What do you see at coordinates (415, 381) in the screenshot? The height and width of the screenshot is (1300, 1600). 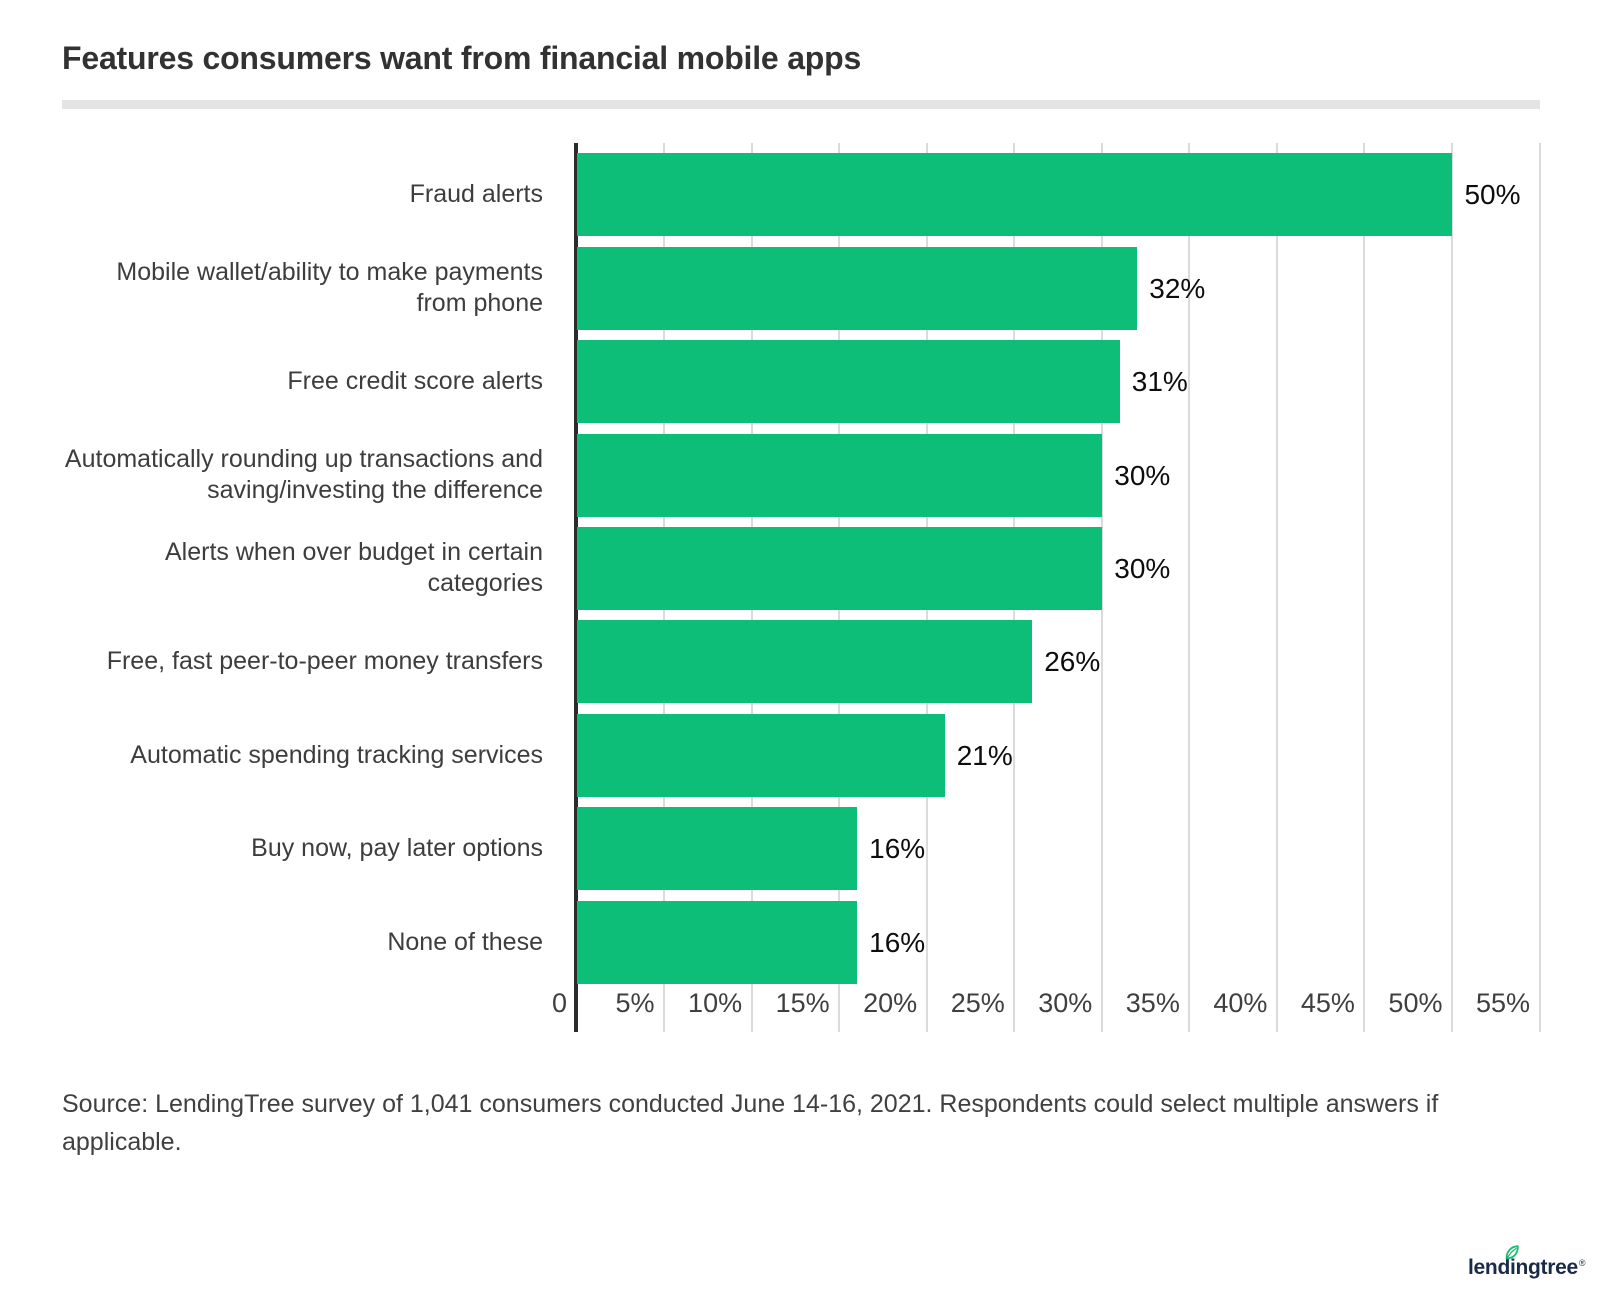 I see `category-label: Free credit score alerts` at bounding box center [415, 381].